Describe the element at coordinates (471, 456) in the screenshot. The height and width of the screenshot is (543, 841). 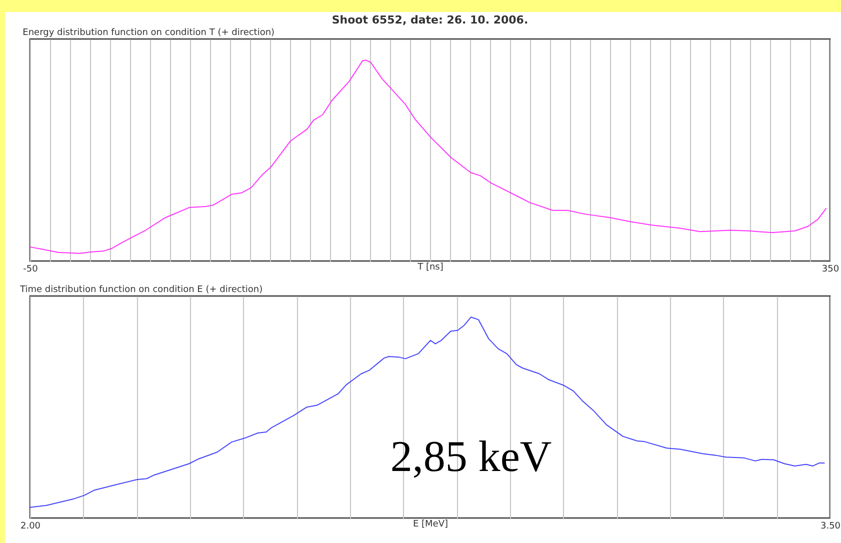
I see `annotation: 2,85 keV` at that location.